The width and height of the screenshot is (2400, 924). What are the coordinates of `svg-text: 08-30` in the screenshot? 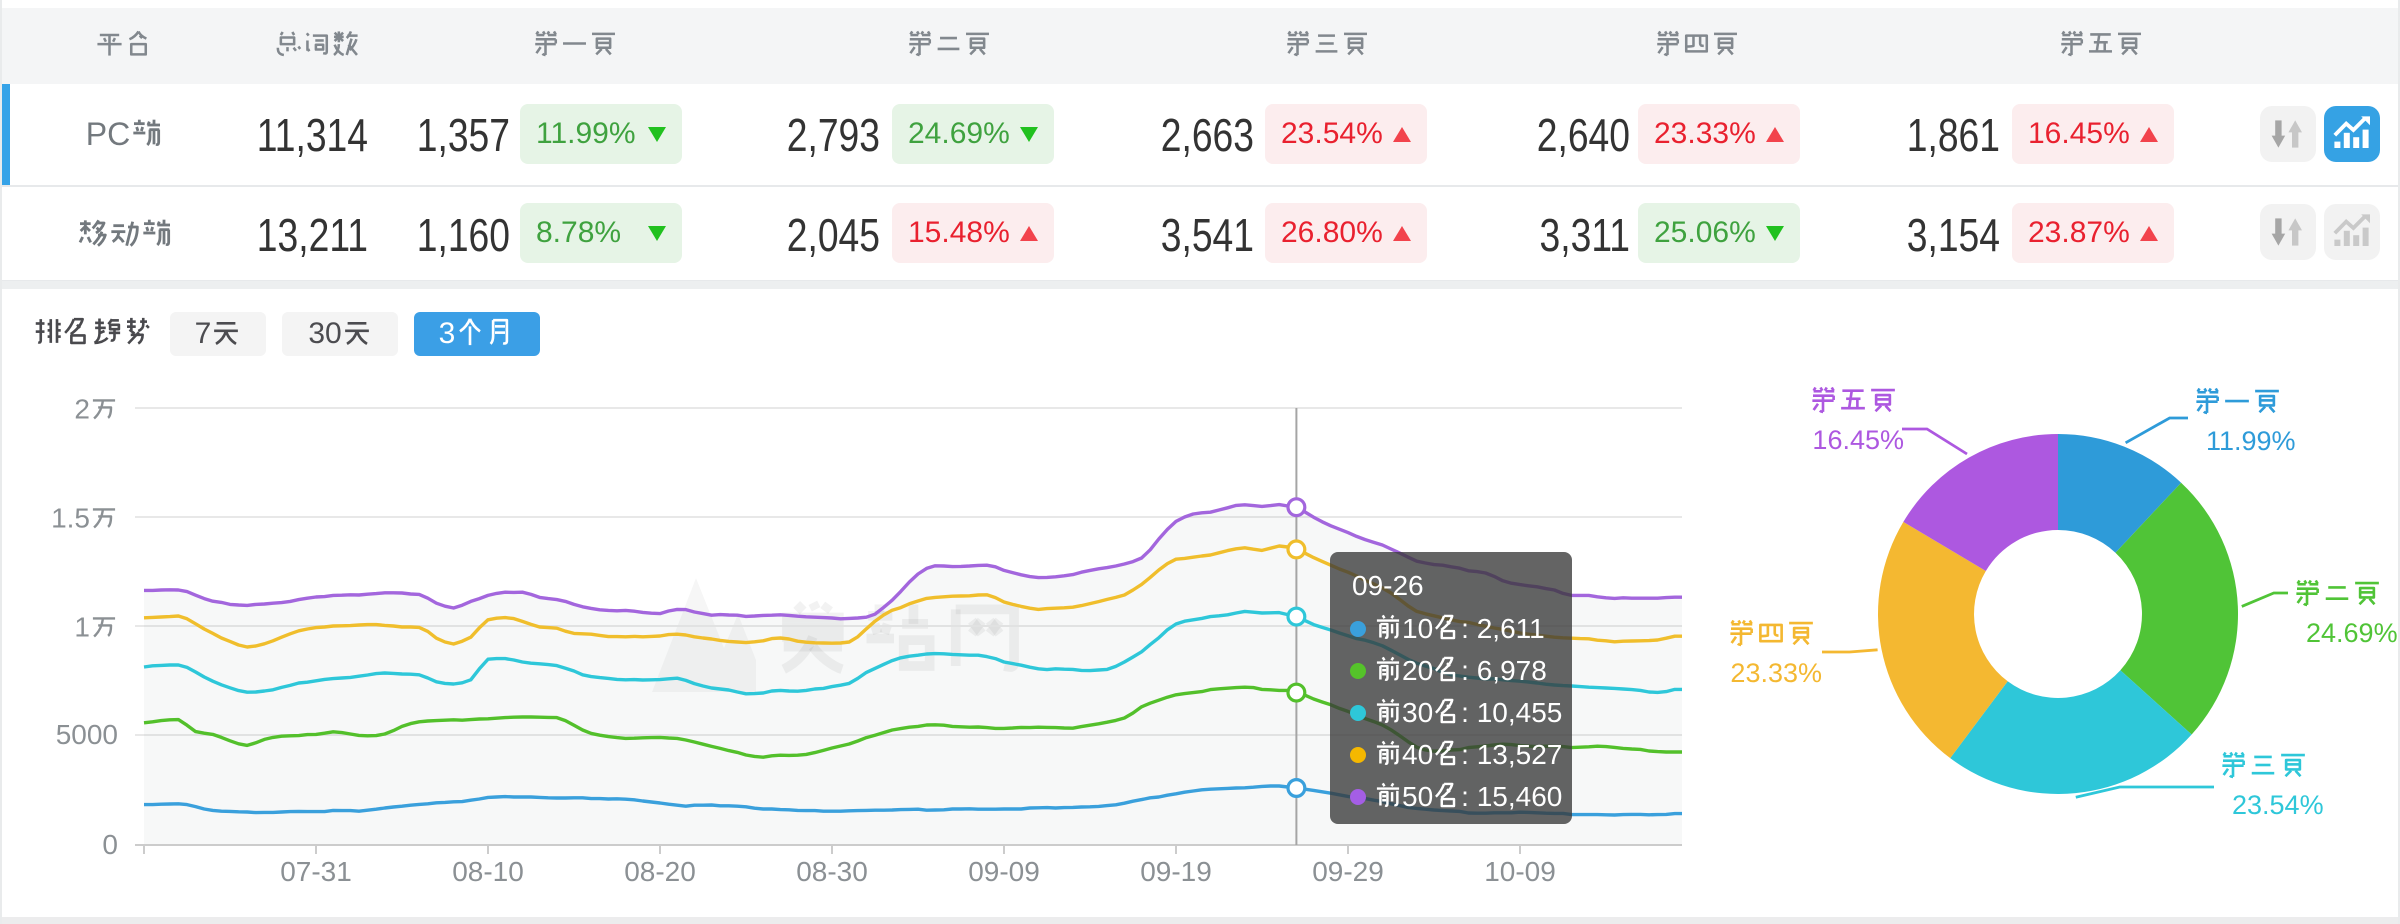 It's located at (832, 871).